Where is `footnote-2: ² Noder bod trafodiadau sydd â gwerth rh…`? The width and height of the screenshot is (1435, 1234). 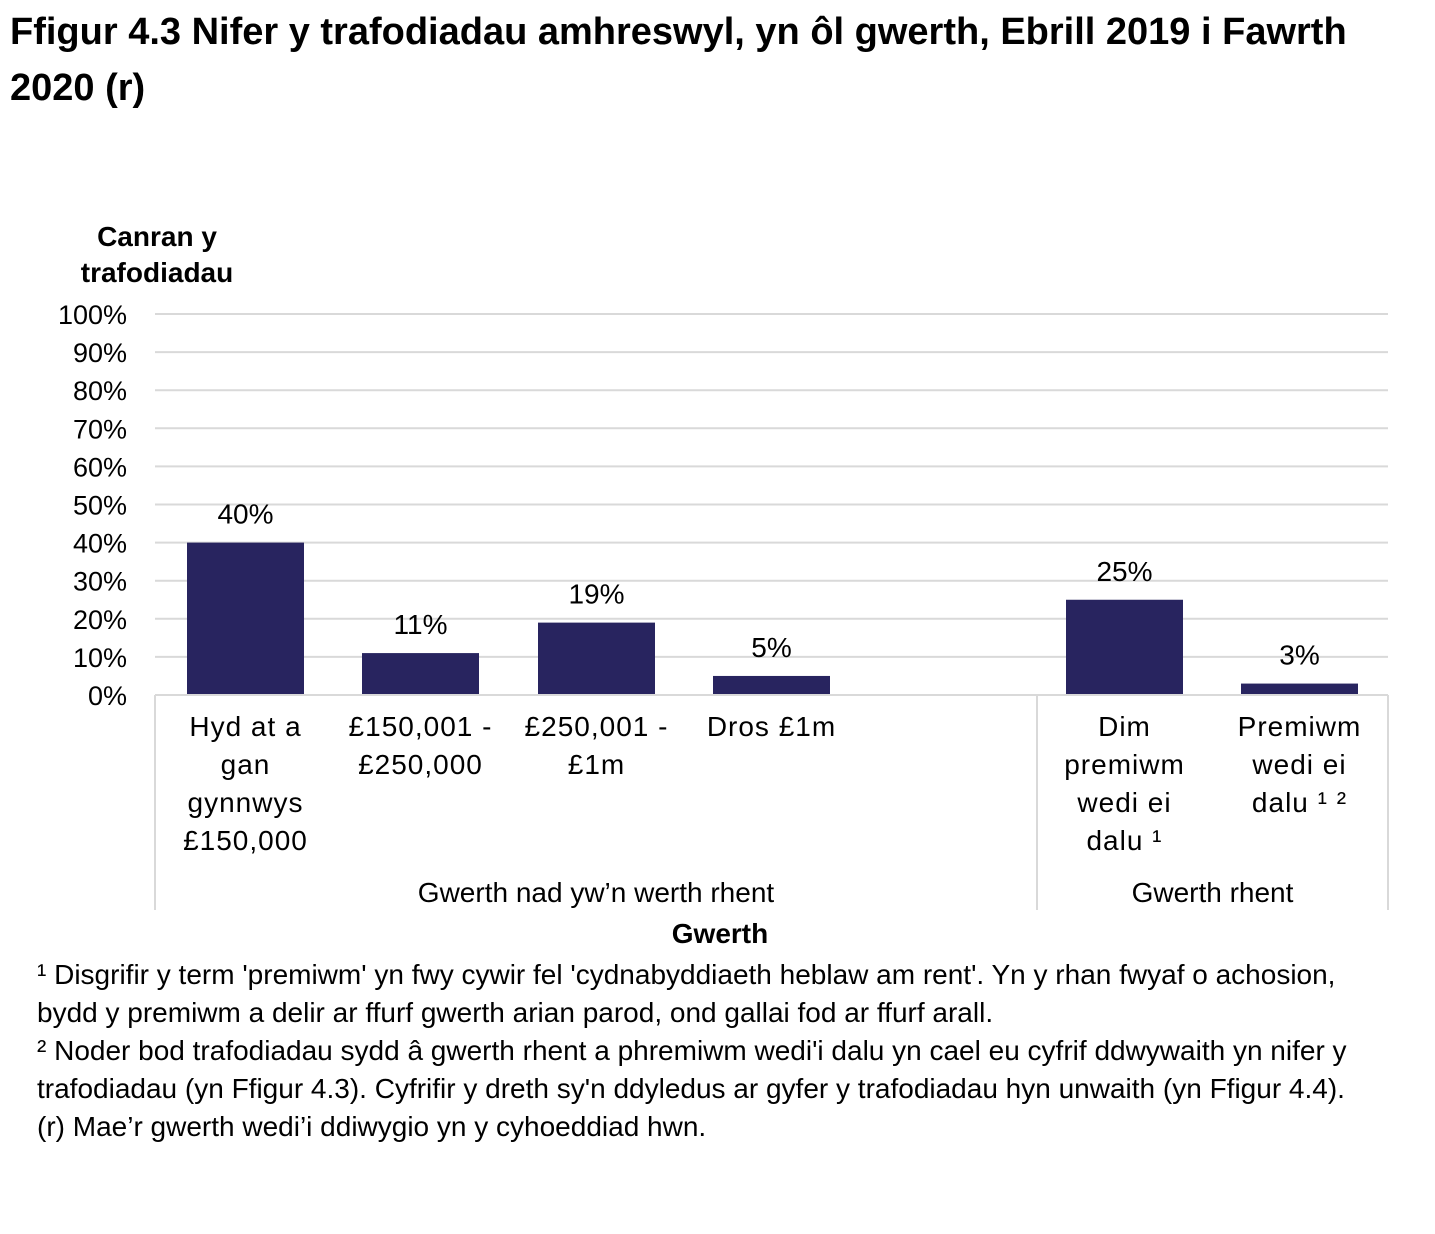
footnote-2: ² Noder bod trafodiadau sydd â gwerth rh… is located at coordinates (692, 1069).